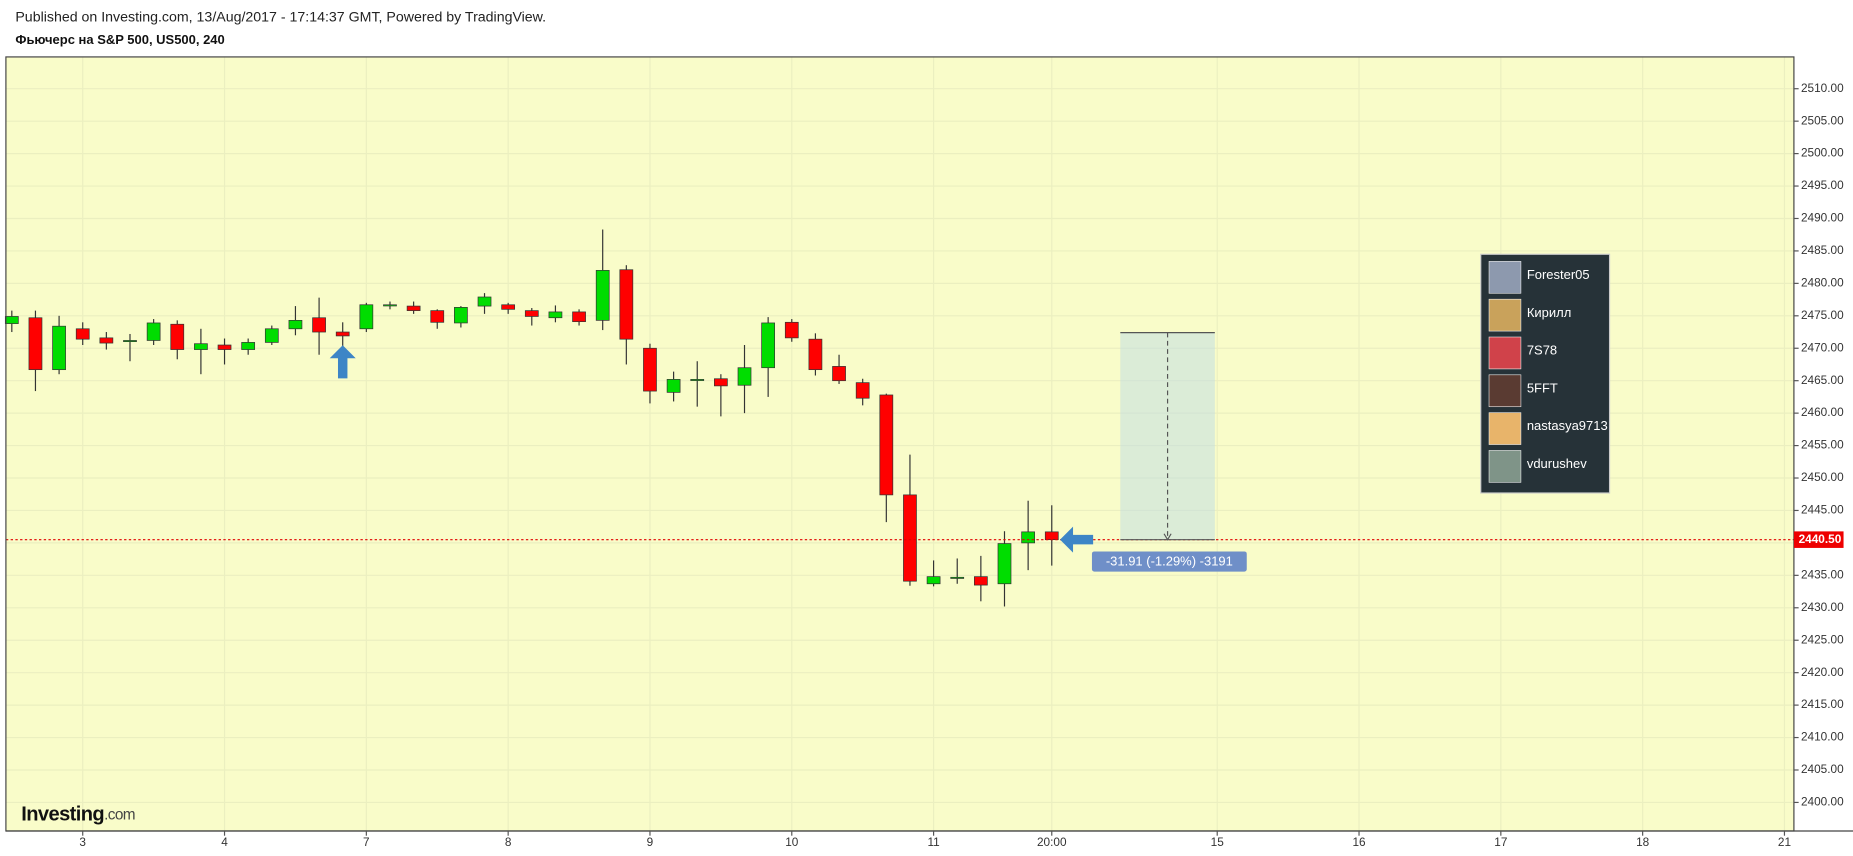 This screenshot has width=1853, height=856. Describe the element at coordinates (1359, 842) in the screenshot. I see `x-tick-label: 16` at that location.